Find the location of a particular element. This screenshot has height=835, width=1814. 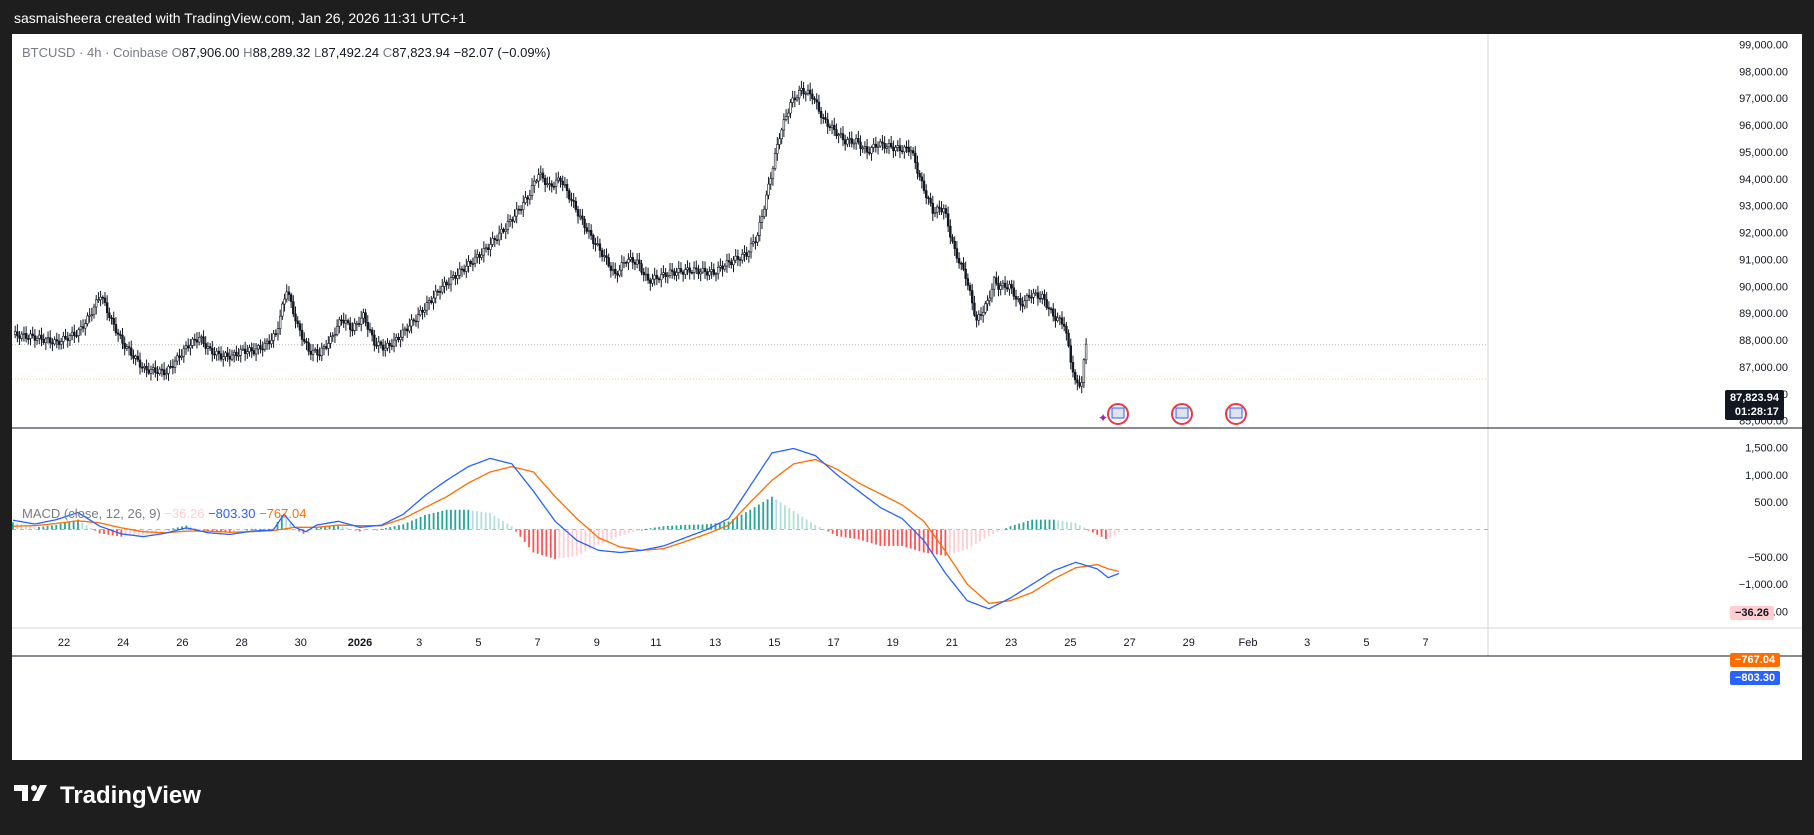

high-label: H is located at coordinates (248, 52).